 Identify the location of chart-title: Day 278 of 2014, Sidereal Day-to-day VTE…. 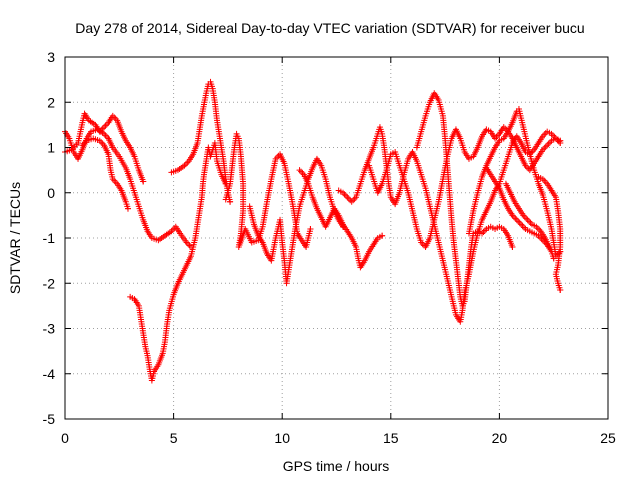
(329, 28).